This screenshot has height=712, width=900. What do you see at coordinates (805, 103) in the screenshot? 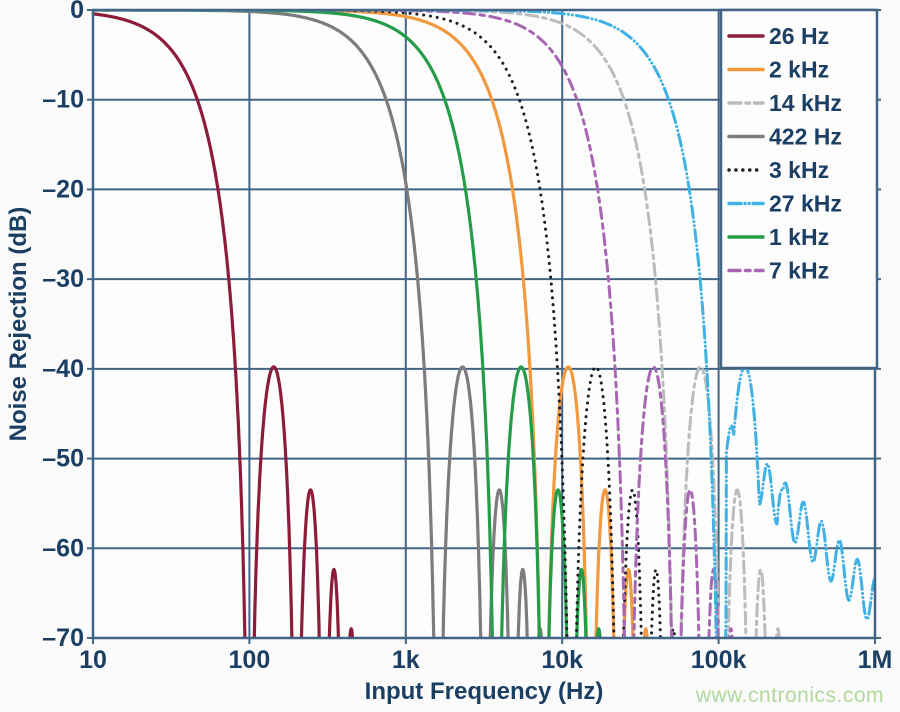
I see `legend-label-14-khz: 14 kHz` at bounding box center [805, 103].